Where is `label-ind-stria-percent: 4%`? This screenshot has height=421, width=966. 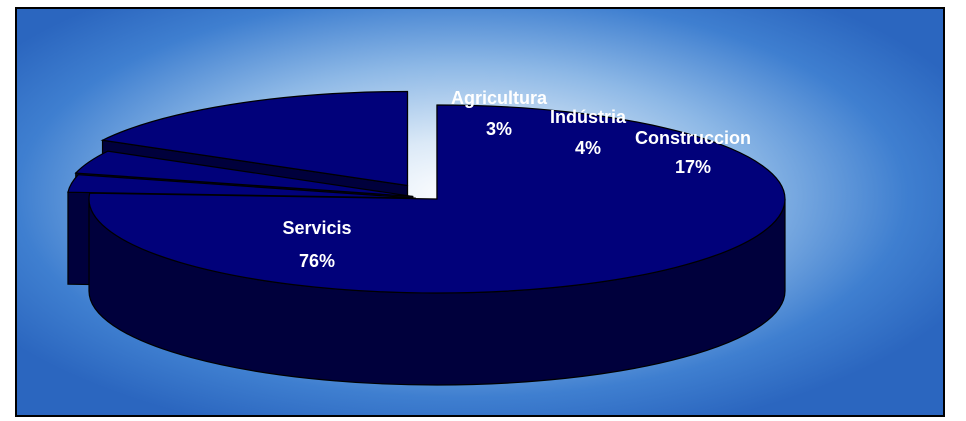 label-ind-stria-percent: 4% is located at coordinates (588, 148).